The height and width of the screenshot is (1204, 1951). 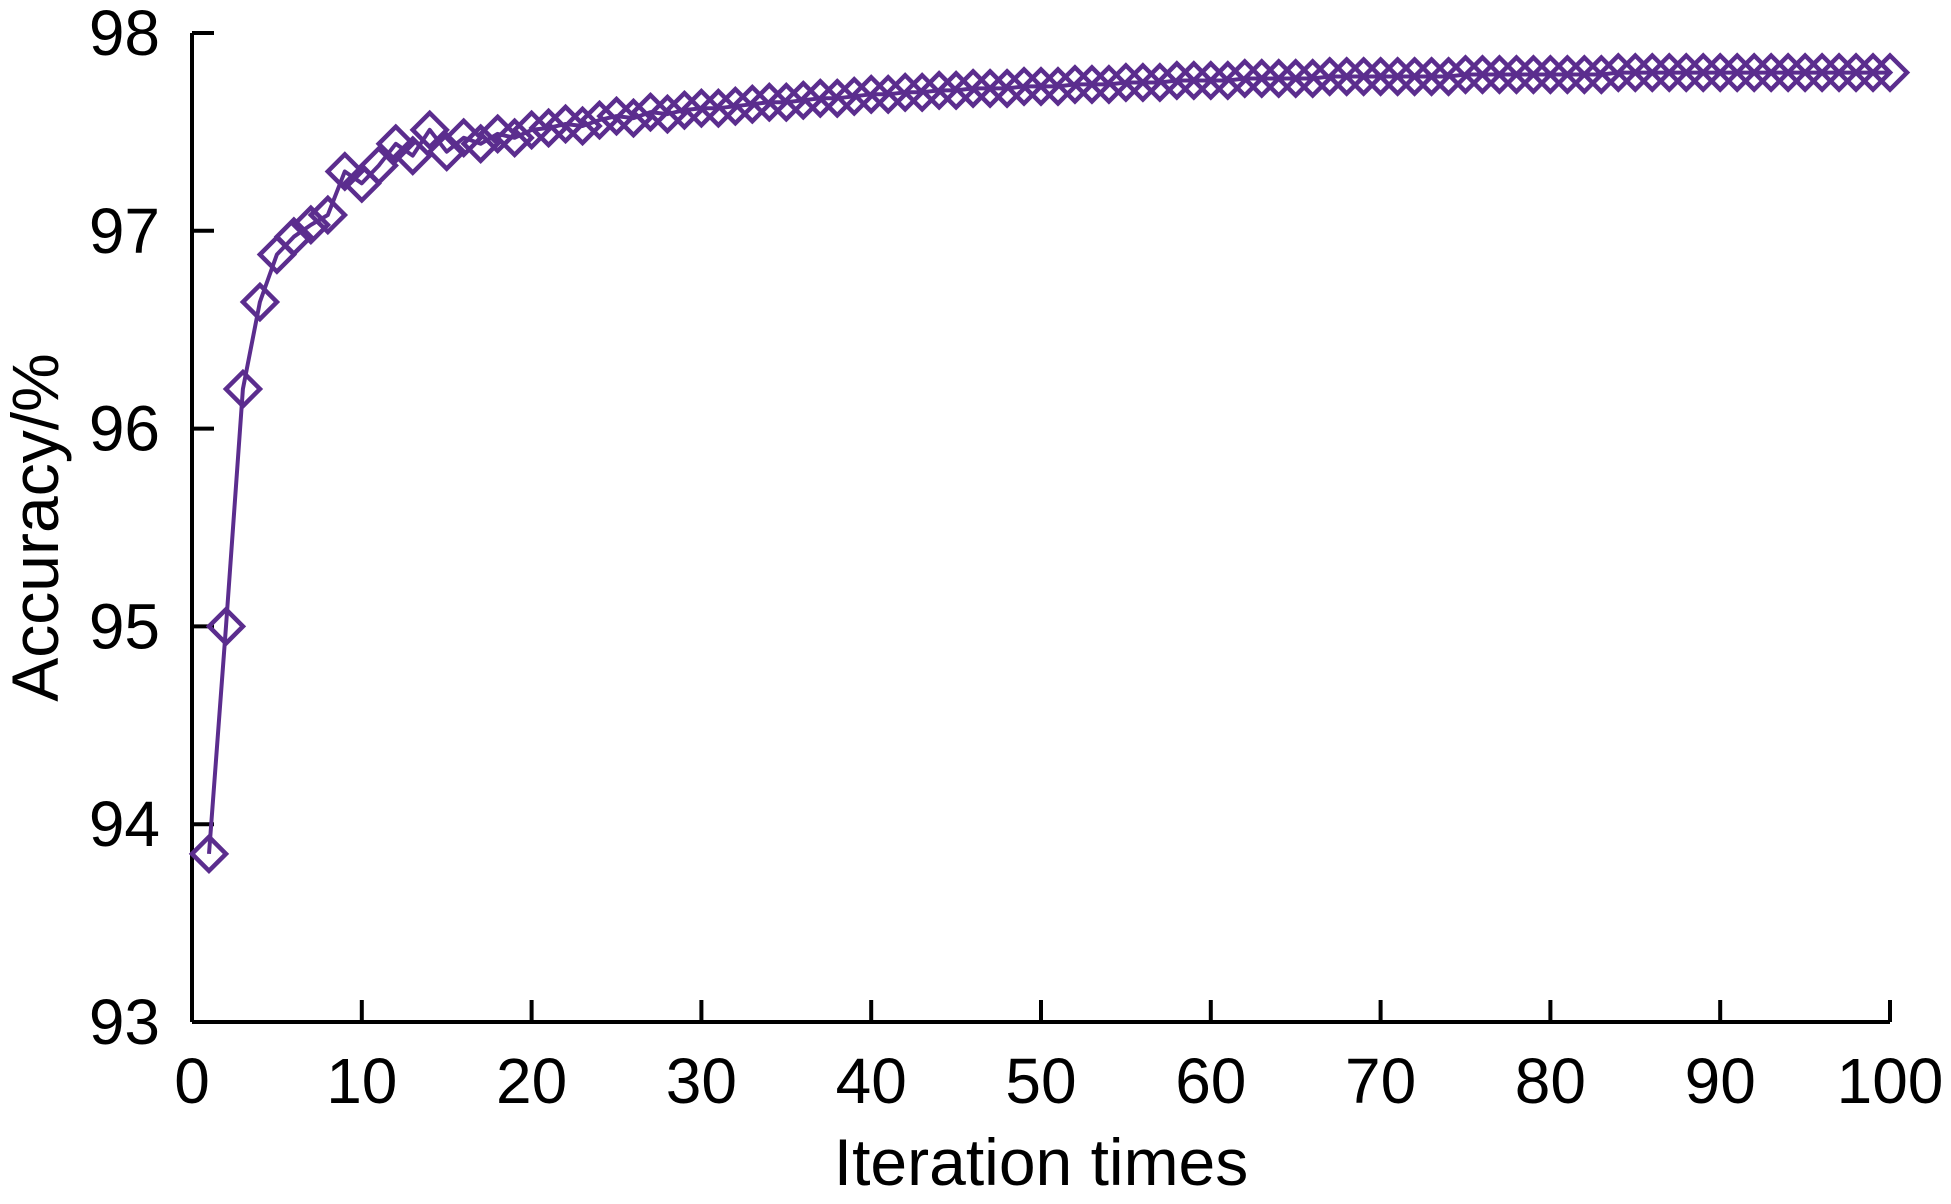 I want to click on y-axis-title: Accuracy/%, so click(x=36, y=527).